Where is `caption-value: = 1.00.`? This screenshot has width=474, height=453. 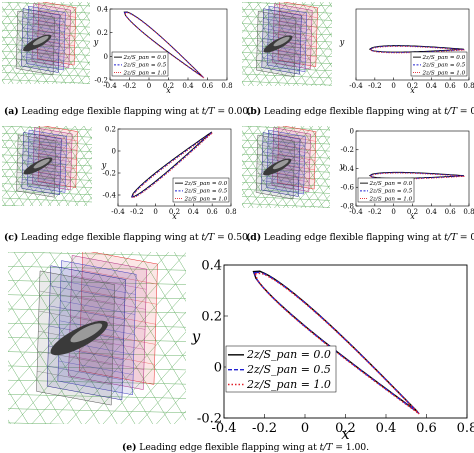
caption-value: = 1.00. is located at coordinates (350, 447).